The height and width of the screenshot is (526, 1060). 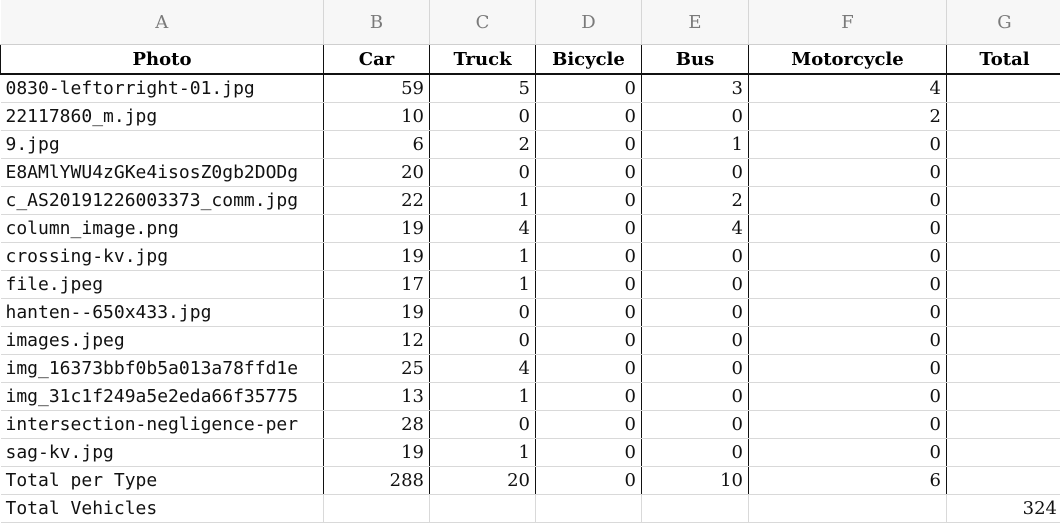 What do you see at coordinates (376, 22) in the screenshot?
I see `column-header-b: B` at bounding box center [376, 22].